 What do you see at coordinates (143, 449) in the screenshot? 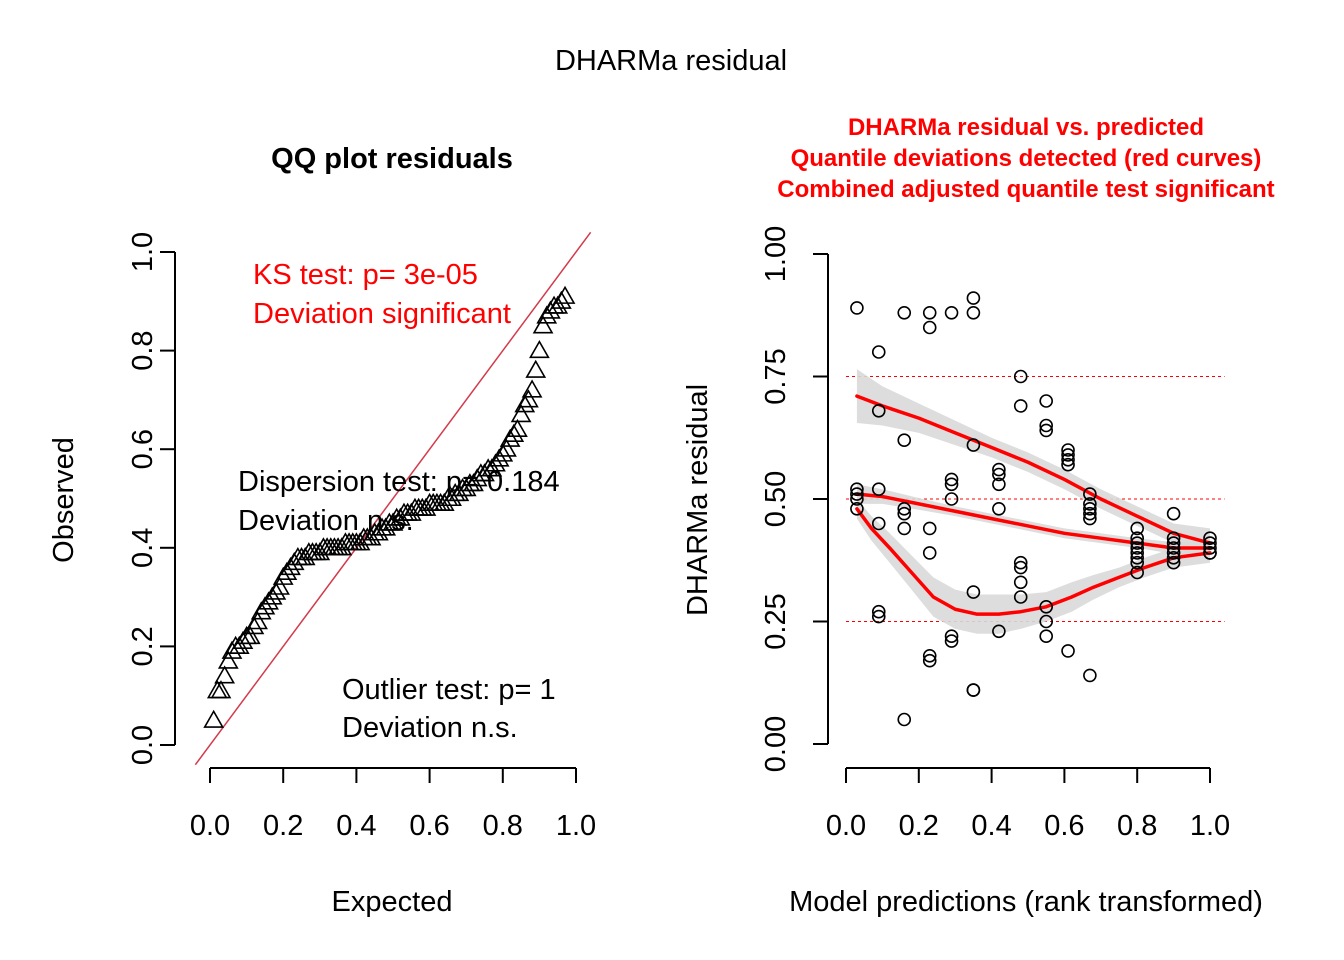
I see `qq-y-tick-label: 0.6` at bounding box center [143, 449].